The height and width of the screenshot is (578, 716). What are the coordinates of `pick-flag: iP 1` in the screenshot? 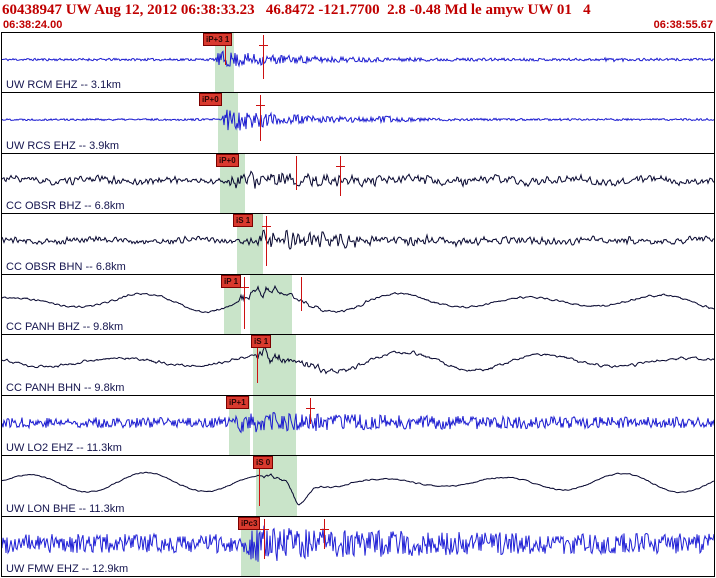 It's located at (231, 281).